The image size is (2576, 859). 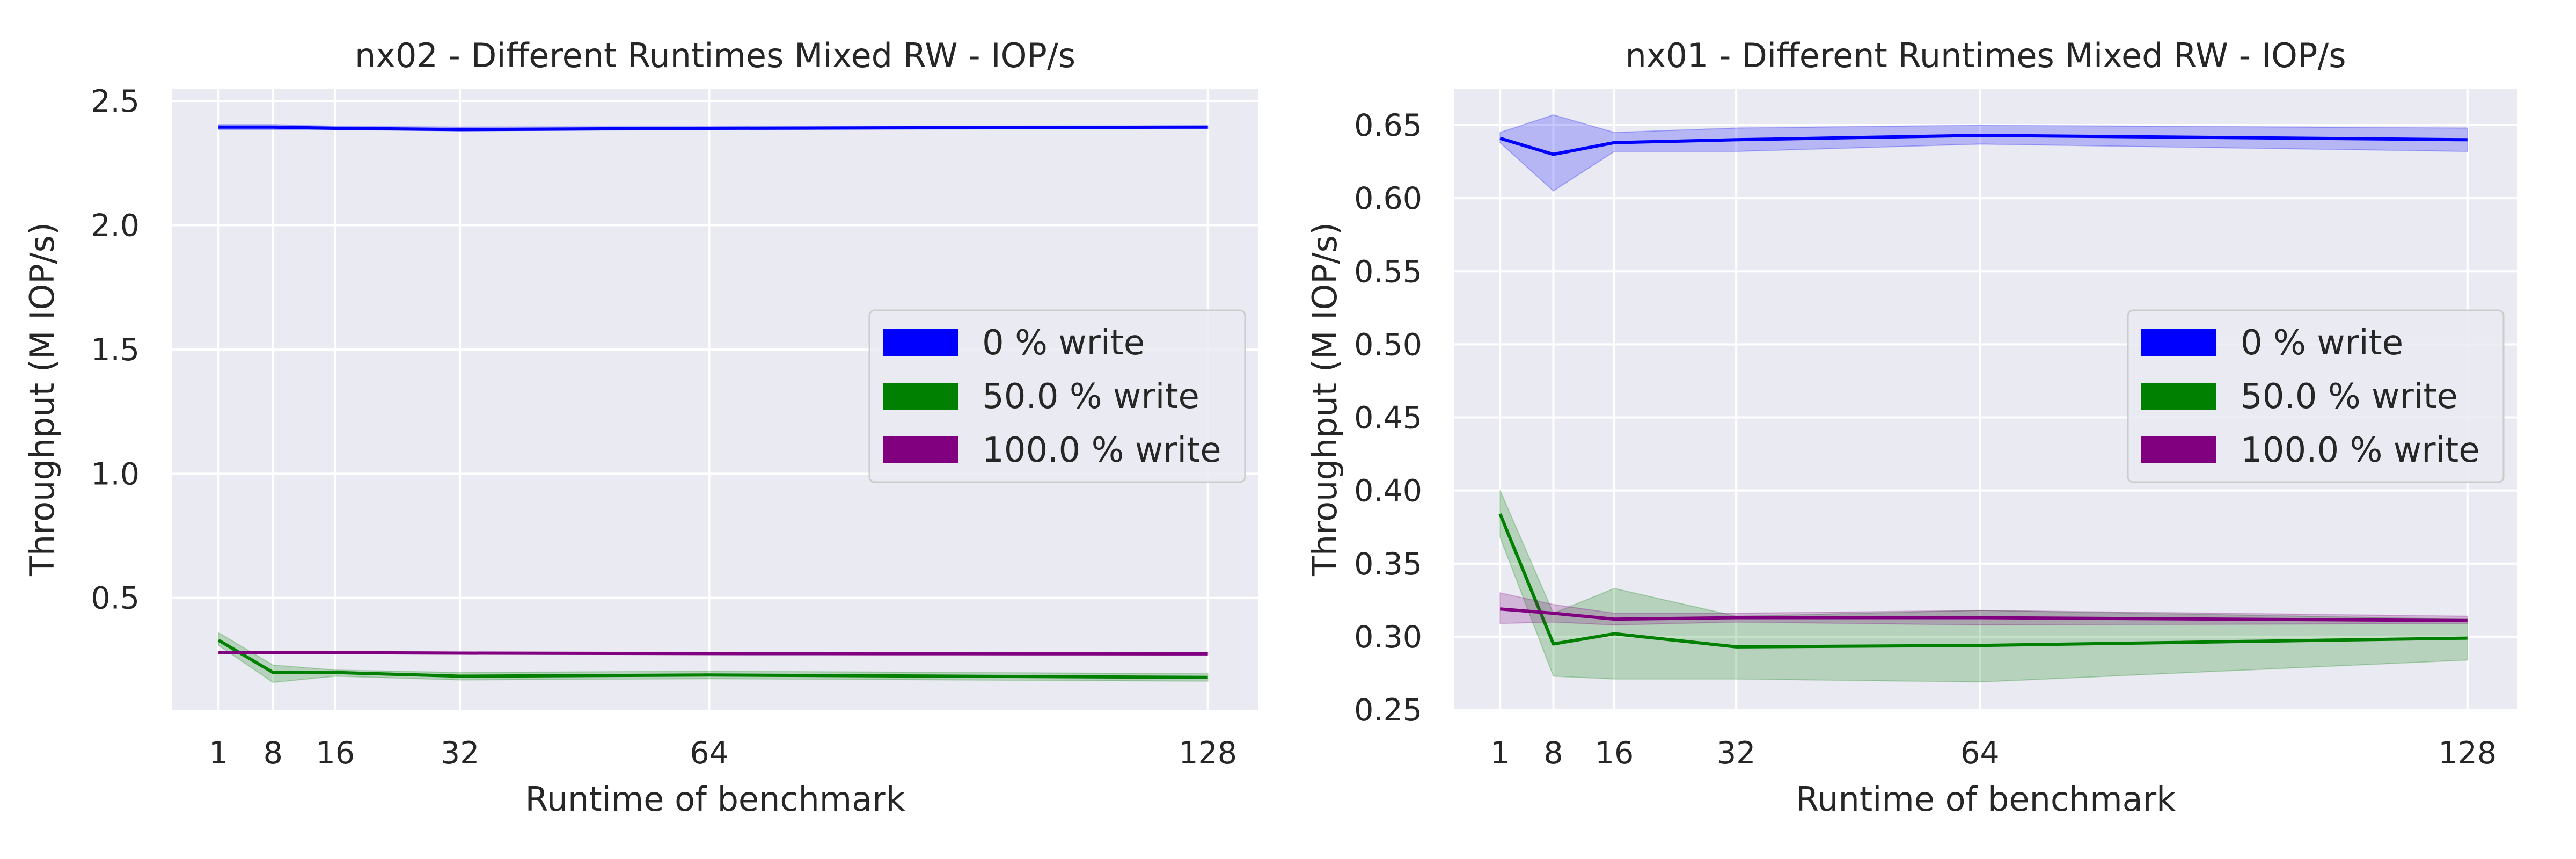 I want to click on y-tick-label: 0.60, so click(x=1388, y=198).